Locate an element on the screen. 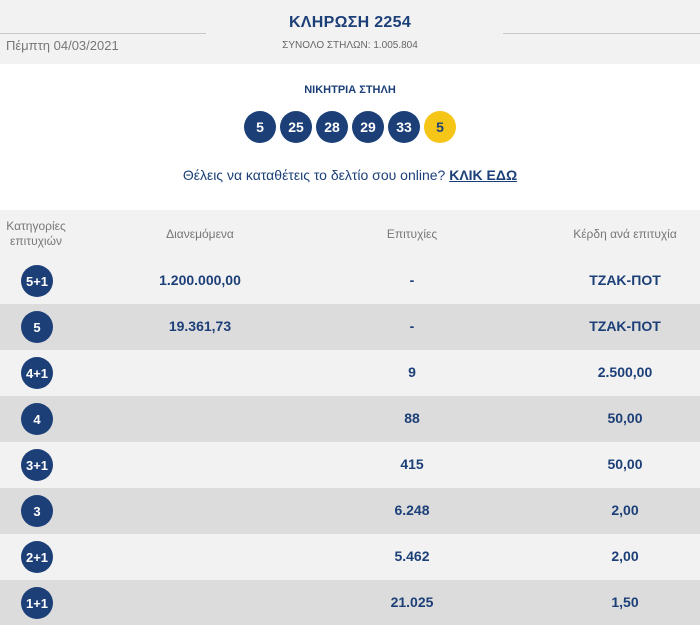  category-badge: 2+1 is located at coordinates (37, 557).